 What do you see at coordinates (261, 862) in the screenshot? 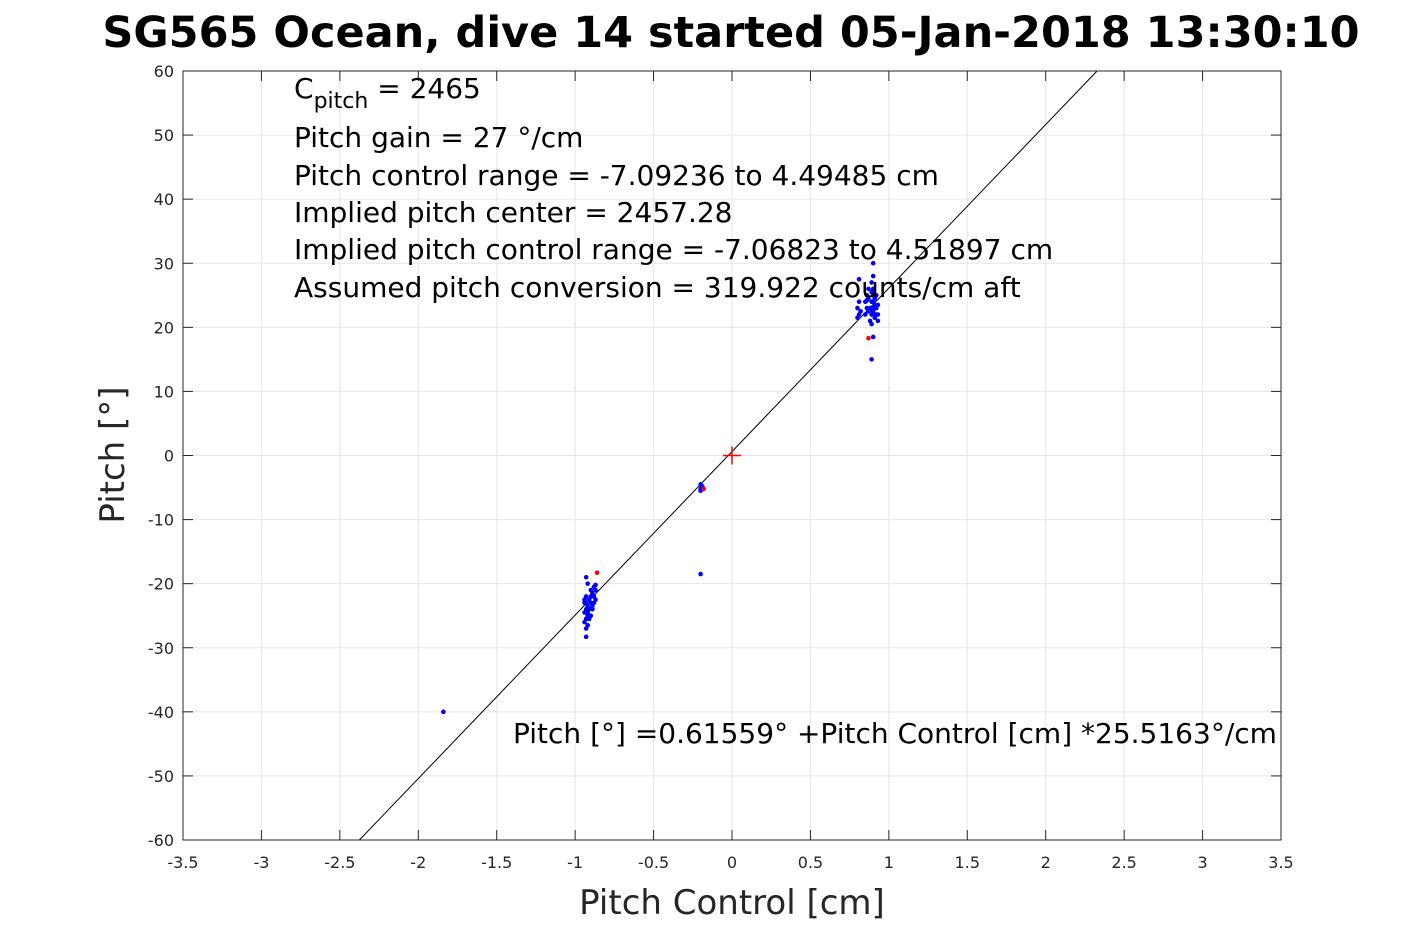
I see `x-tick-label: -3` at bounding box center [261, 862].